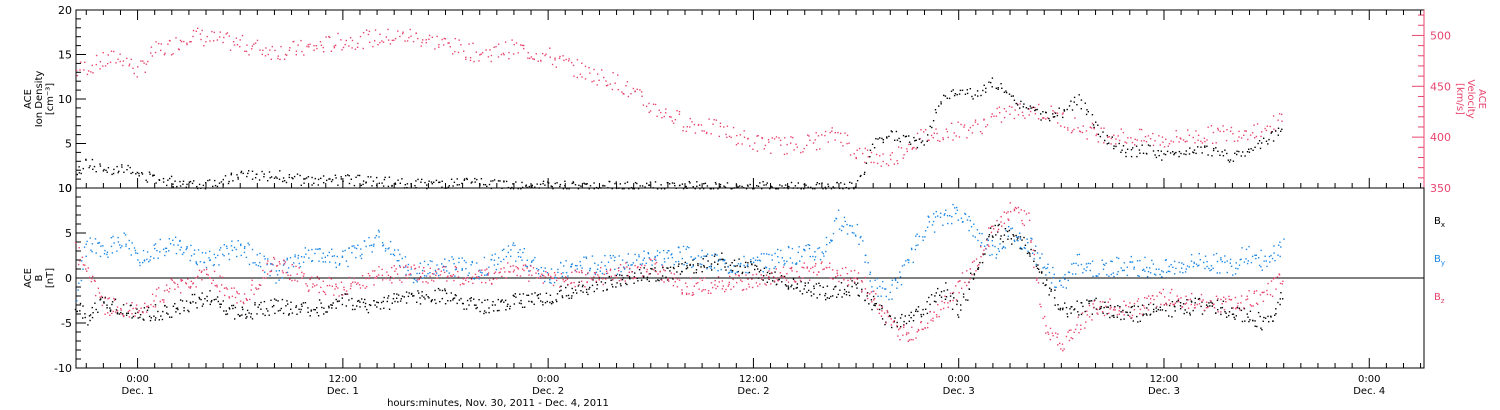 The height and width of the screenshot is (410, 1500). I want to click on time-tick-label: 12:00, so click(342, 379).